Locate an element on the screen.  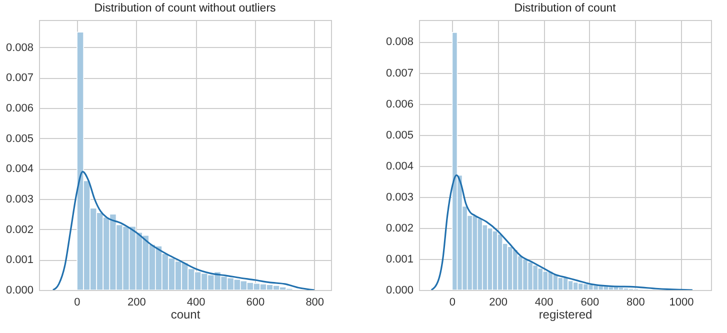
x-axis-title: registered is located at coordinates (565, 315).